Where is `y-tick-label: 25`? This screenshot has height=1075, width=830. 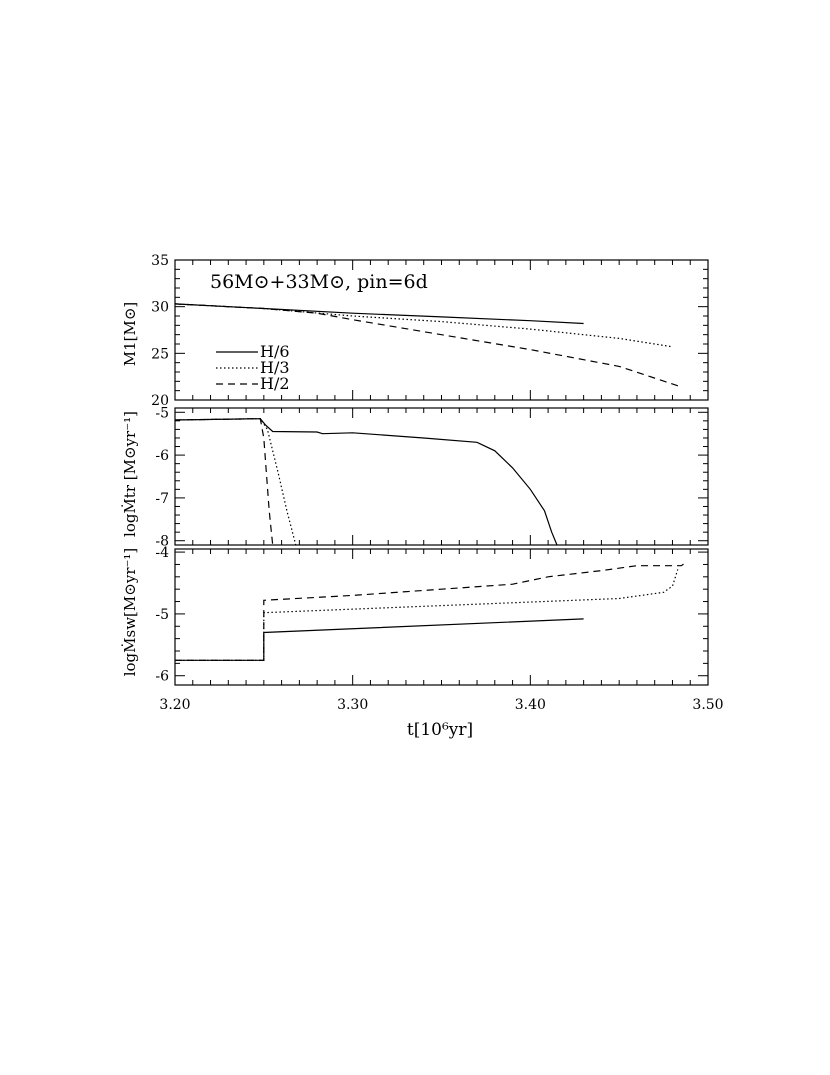 y-tick-label: 25 is located at coordinates (160, 354).